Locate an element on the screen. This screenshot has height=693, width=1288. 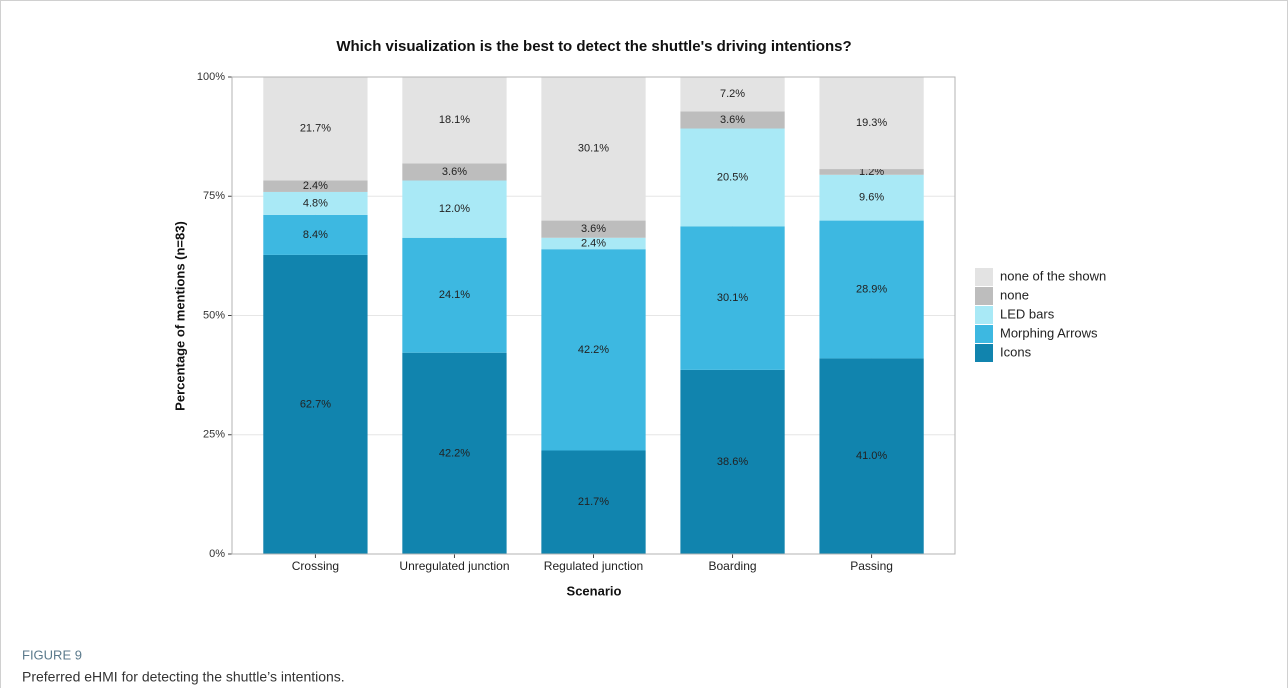
value-label: 28.9% is located at coordinates (871, 289).